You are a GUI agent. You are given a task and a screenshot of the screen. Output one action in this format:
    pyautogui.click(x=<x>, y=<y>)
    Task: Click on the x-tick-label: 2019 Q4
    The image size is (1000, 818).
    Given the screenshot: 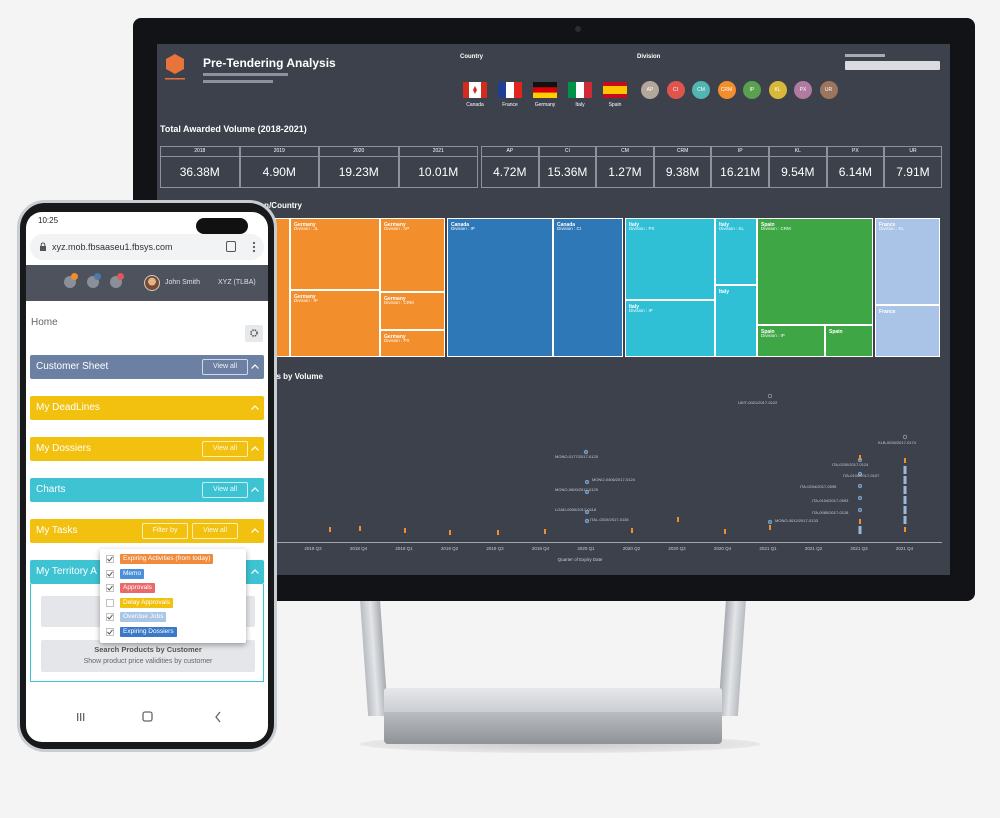 What is the action you would take?
    pyautogui.click(x=540, y=548)
    